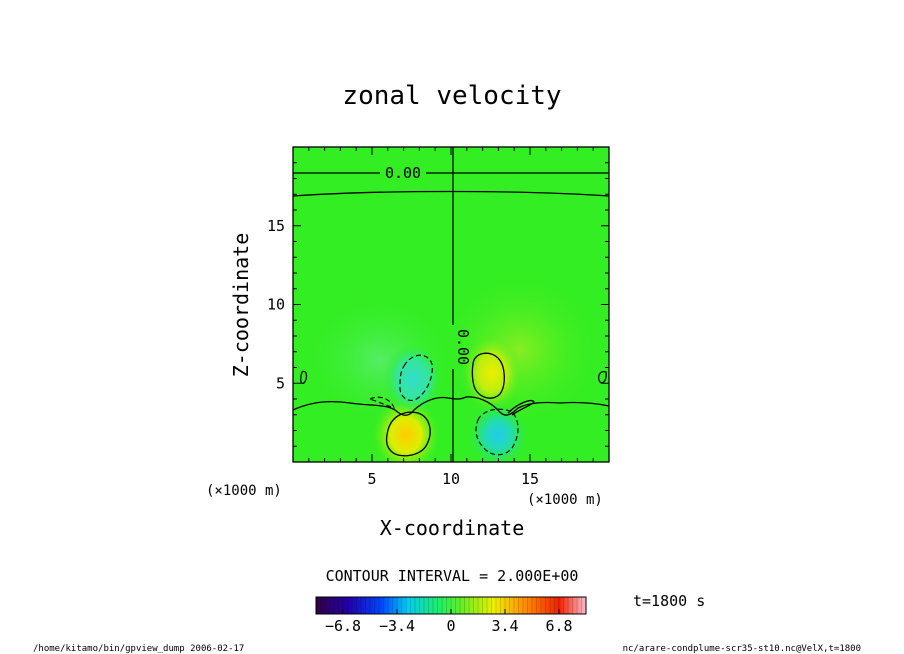 Image resolution: width=904 pixels, height=654 pixels. Describe the element at coordinates (276, 305) in the screenshot. I see `z-tick-label: 10` at that location.